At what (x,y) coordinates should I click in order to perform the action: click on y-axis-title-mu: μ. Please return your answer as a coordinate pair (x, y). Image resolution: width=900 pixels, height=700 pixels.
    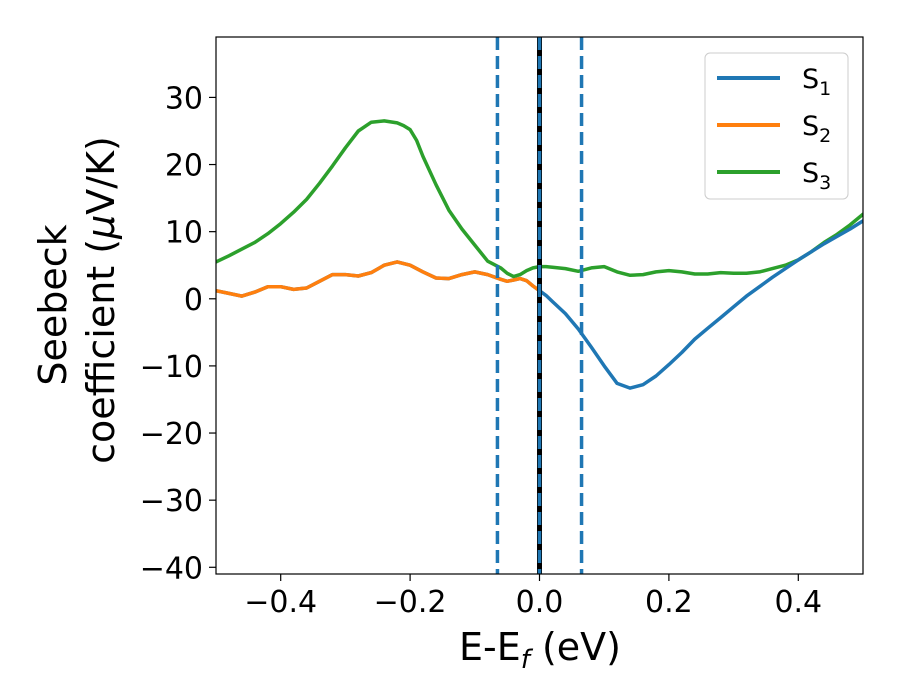
    Looking at the image, I should click on (101, 227).